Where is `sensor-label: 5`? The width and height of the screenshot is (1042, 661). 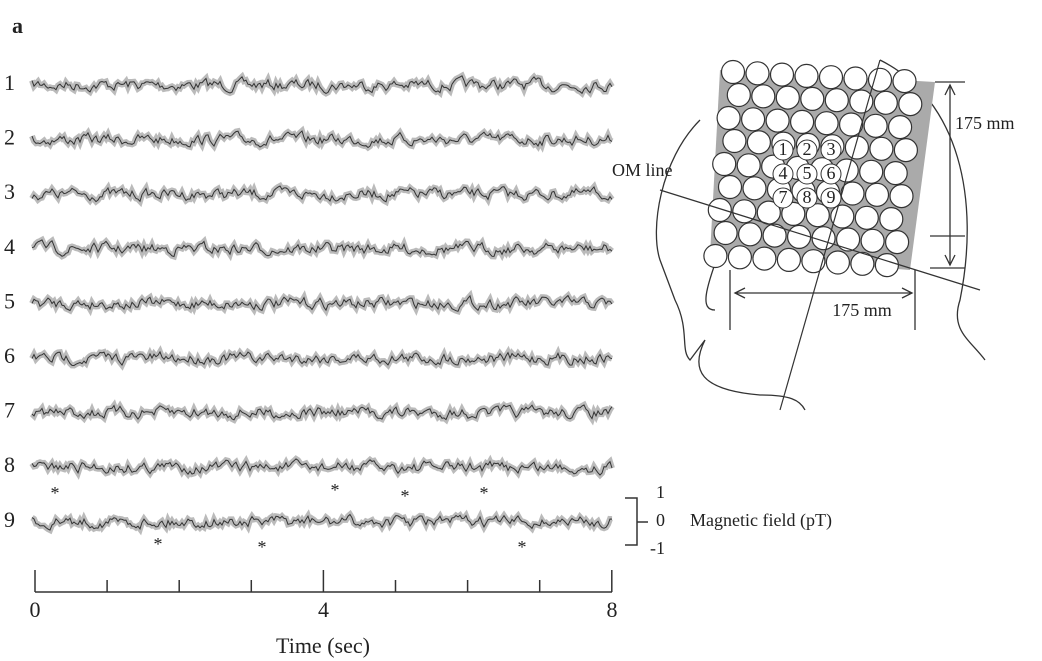
sensor-label: 5 is located at coordinates (807, 173).